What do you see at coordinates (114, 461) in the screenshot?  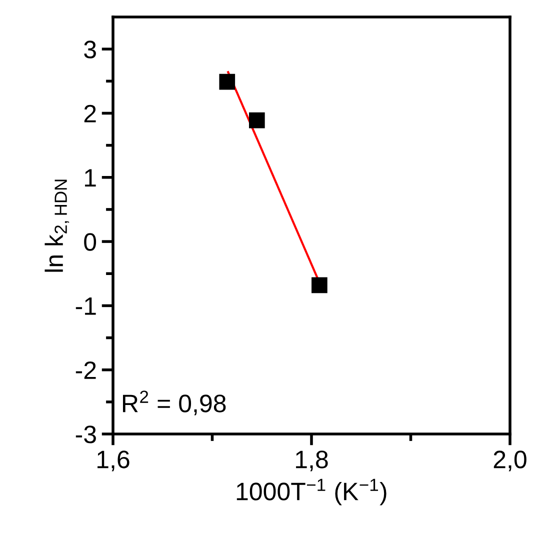 I see `x-tick-label: 1,6` at bounding box center [114, 461].